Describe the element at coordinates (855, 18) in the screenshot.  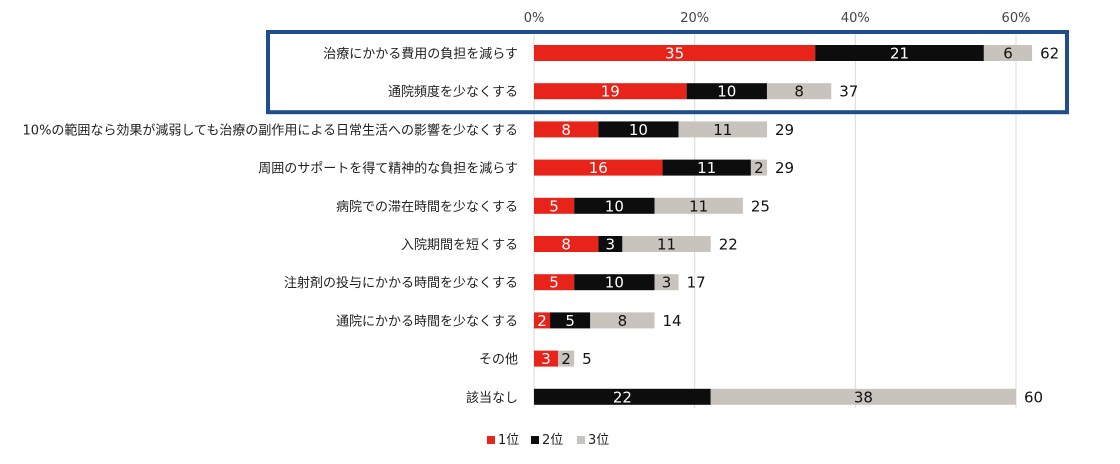
I see `x-tick-label: 40%` at that location.